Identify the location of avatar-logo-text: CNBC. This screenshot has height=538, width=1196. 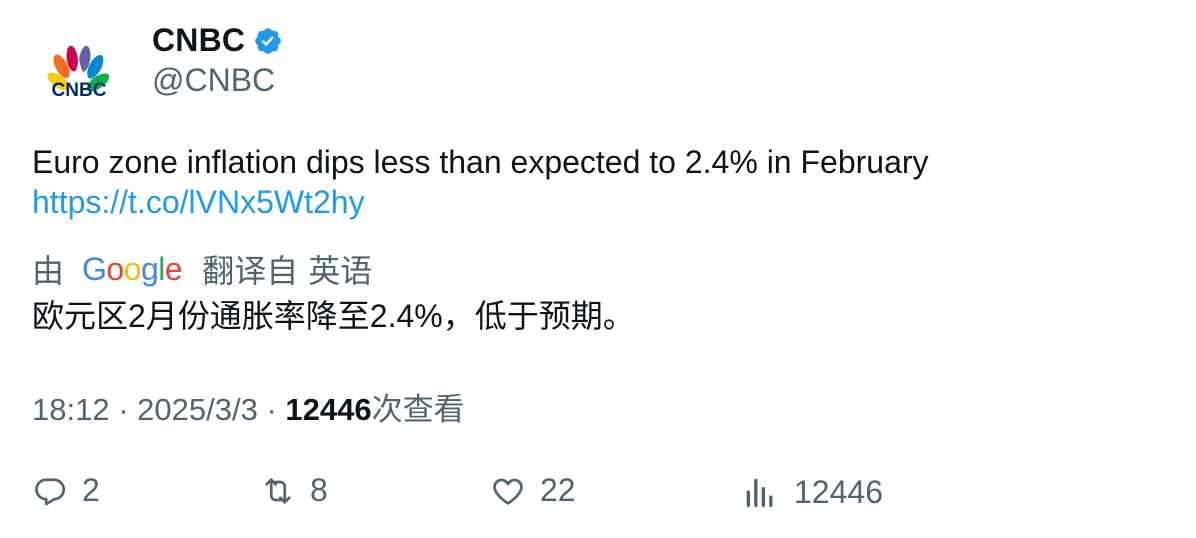
(79, 90).